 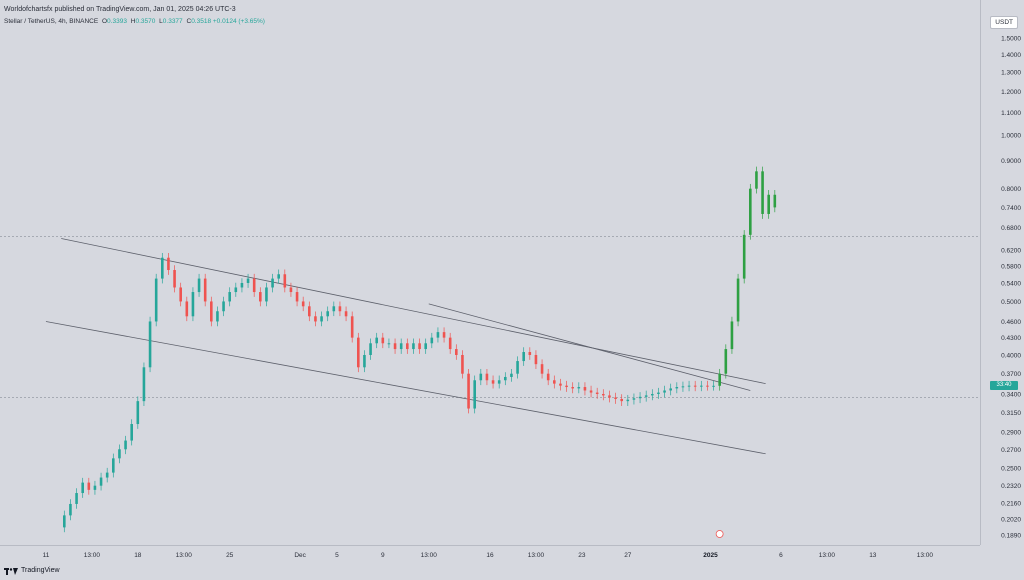 I want to click on time-tick-label: 6, so click(x=781, y=555).